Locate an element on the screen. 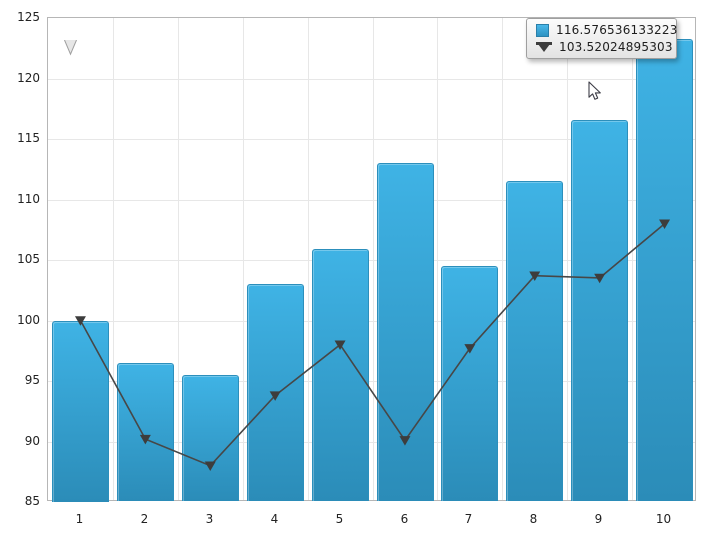 The height and width of the screenshot is (534, 705). tooltip-callout-pointer is located at coordinates (70, 47).